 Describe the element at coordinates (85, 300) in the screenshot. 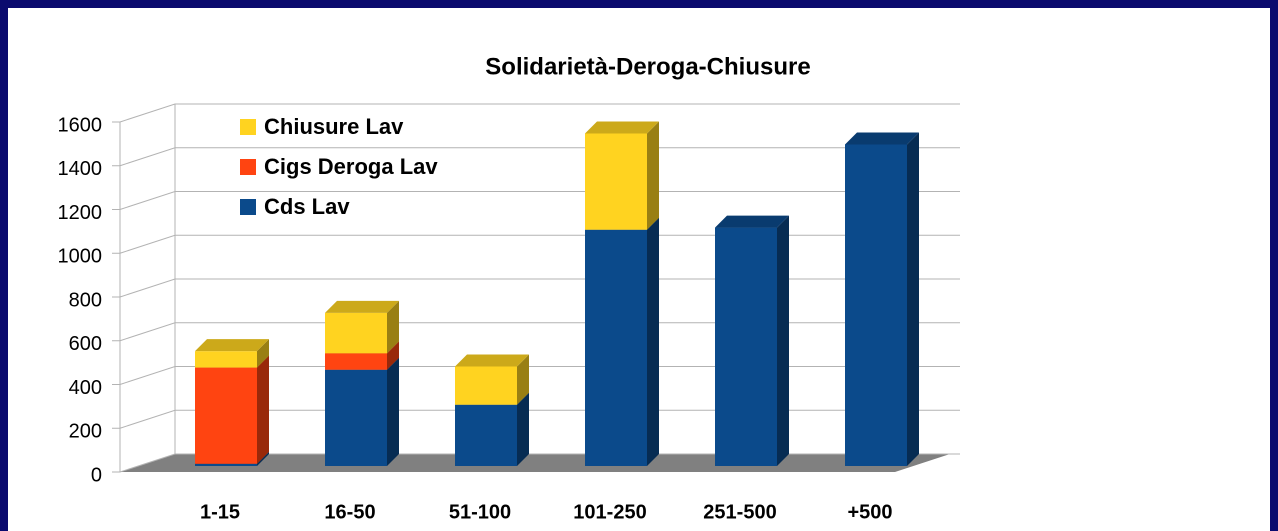

I see `y-tick-label: 800` at that location.